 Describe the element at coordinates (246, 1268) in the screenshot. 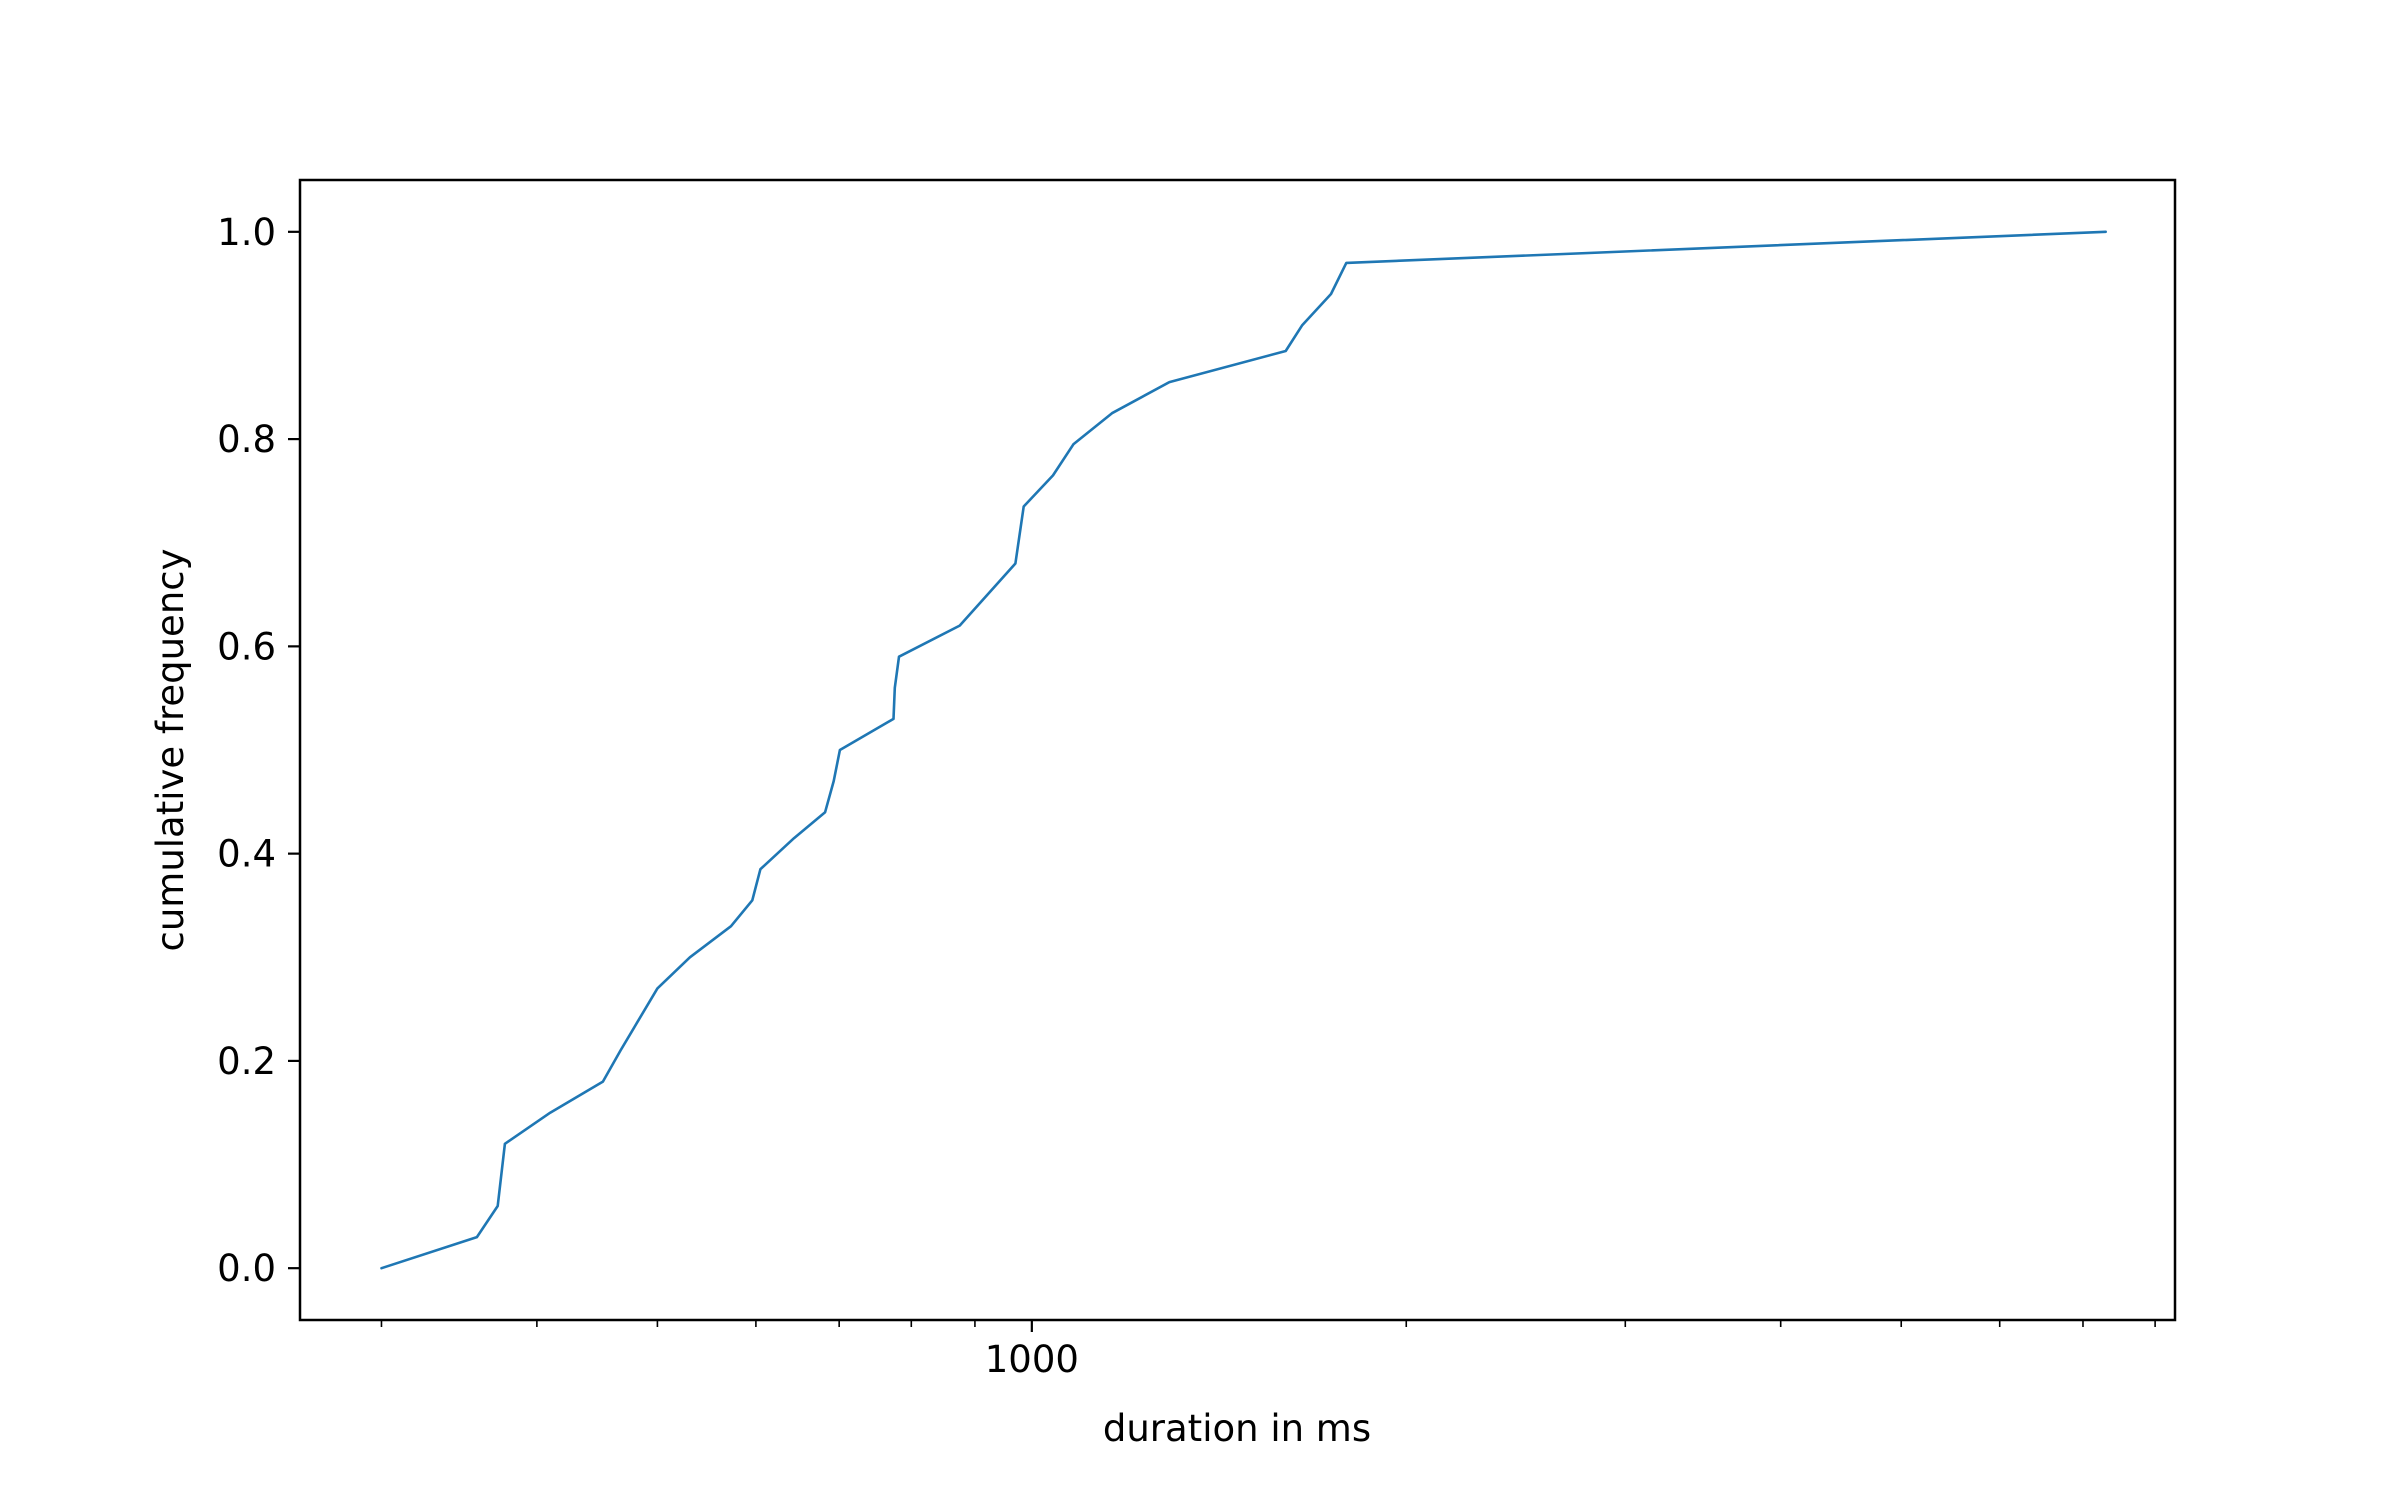

I see `y-tick-label: 0.0` at that location.